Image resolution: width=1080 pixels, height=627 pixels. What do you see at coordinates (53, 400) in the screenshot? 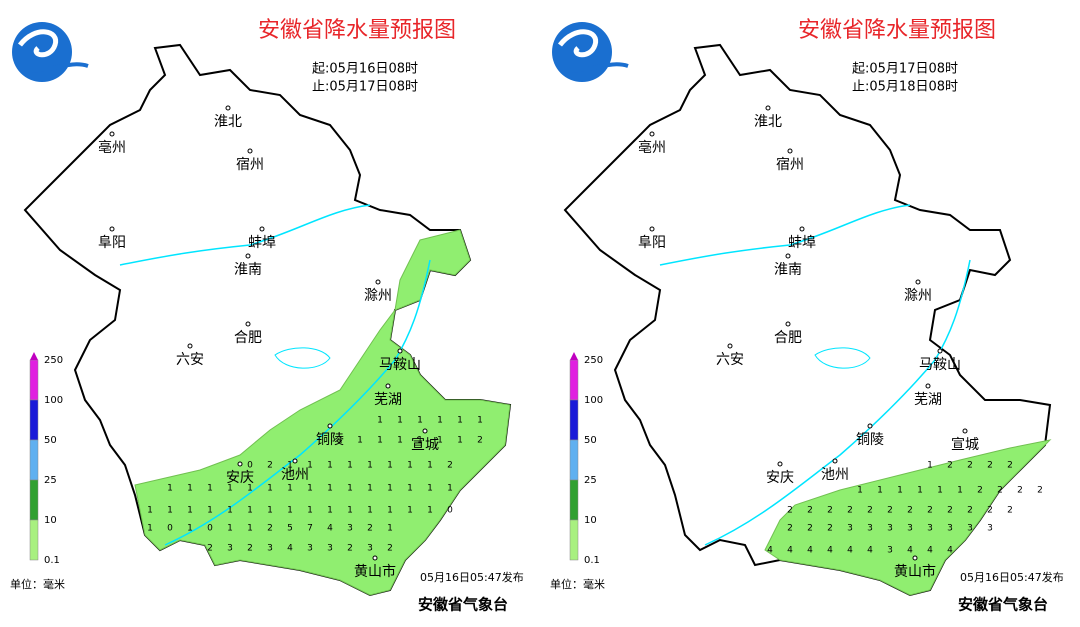
I see `legend-label: 100` at bounding box center [53, 400].